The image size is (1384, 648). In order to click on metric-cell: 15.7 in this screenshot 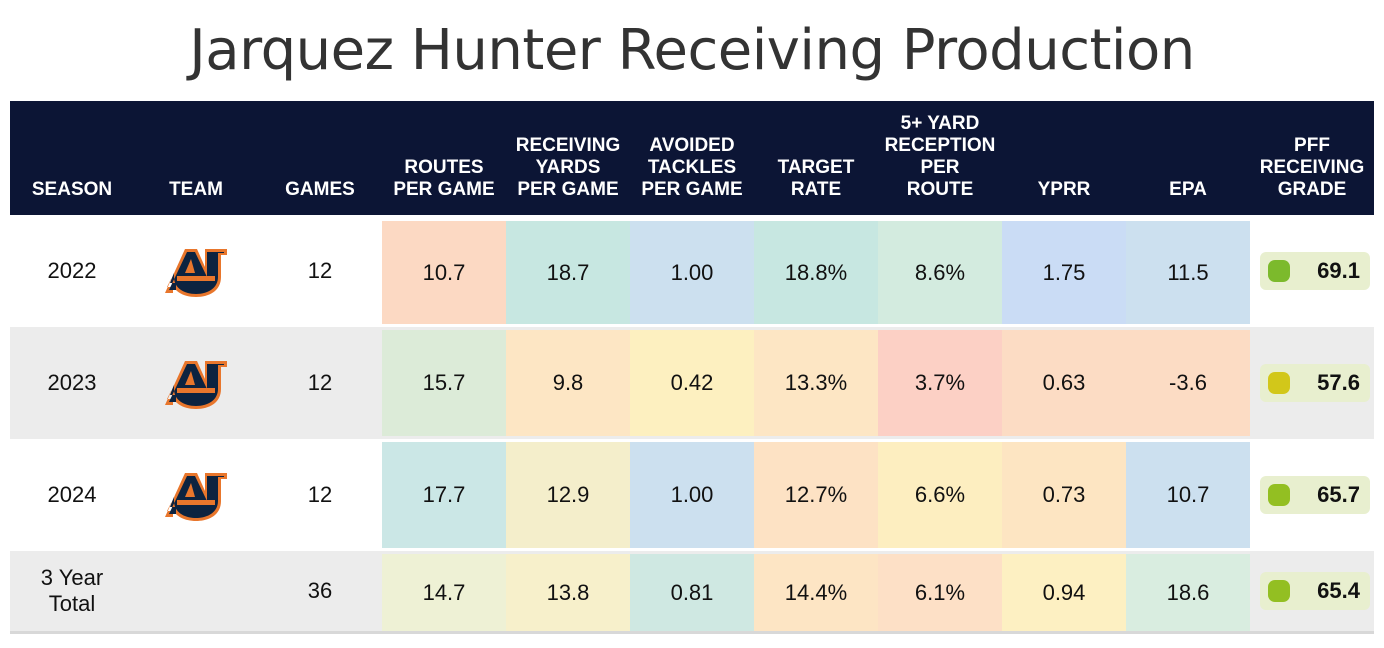, I will do `click(444, 383)`.